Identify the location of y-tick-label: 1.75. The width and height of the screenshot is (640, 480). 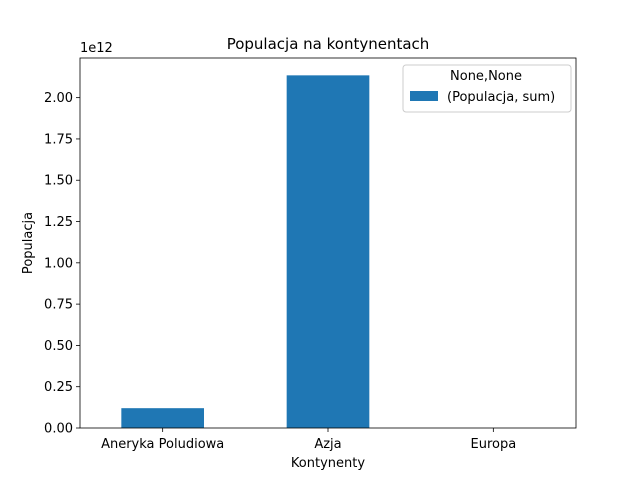
(58, 139).